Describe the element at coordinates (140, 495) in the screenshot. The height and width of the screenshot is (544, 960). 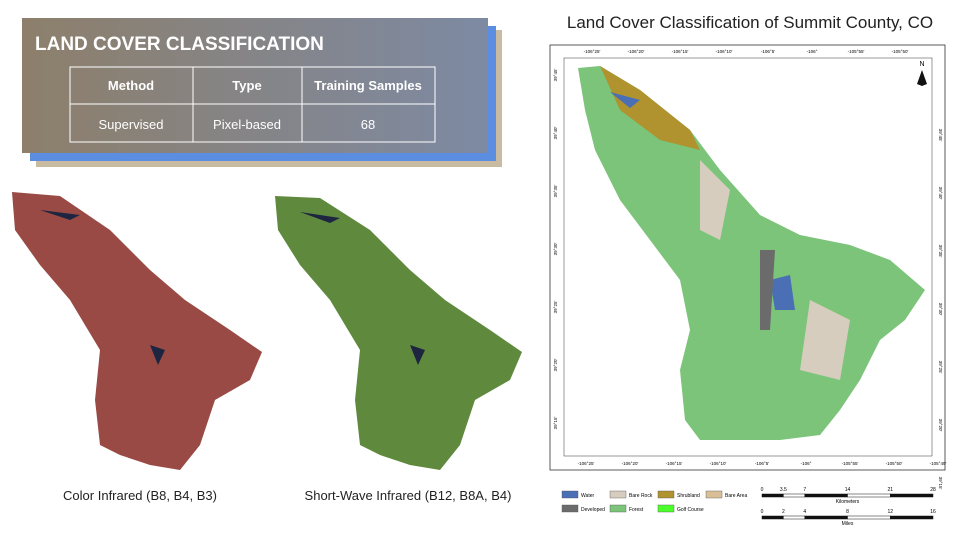
I see `image-caption: Color Infrared (B8, B4, B3)` at that location.